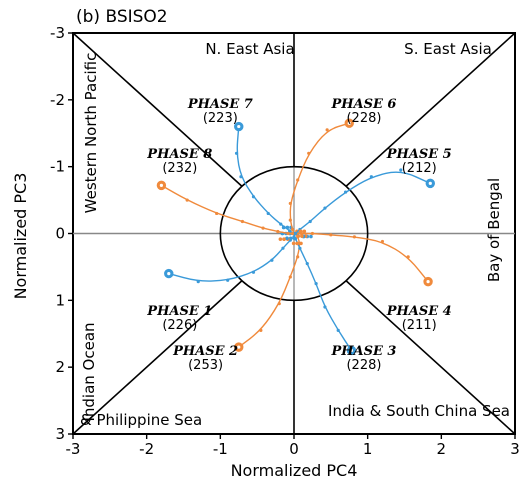 Image resolution: width=522 pixels, height=486 pixels. What do you see at coordinates (60, 434) in the screenshot?
I see `y-tick-label: 3` at bounding box center [60, 434].